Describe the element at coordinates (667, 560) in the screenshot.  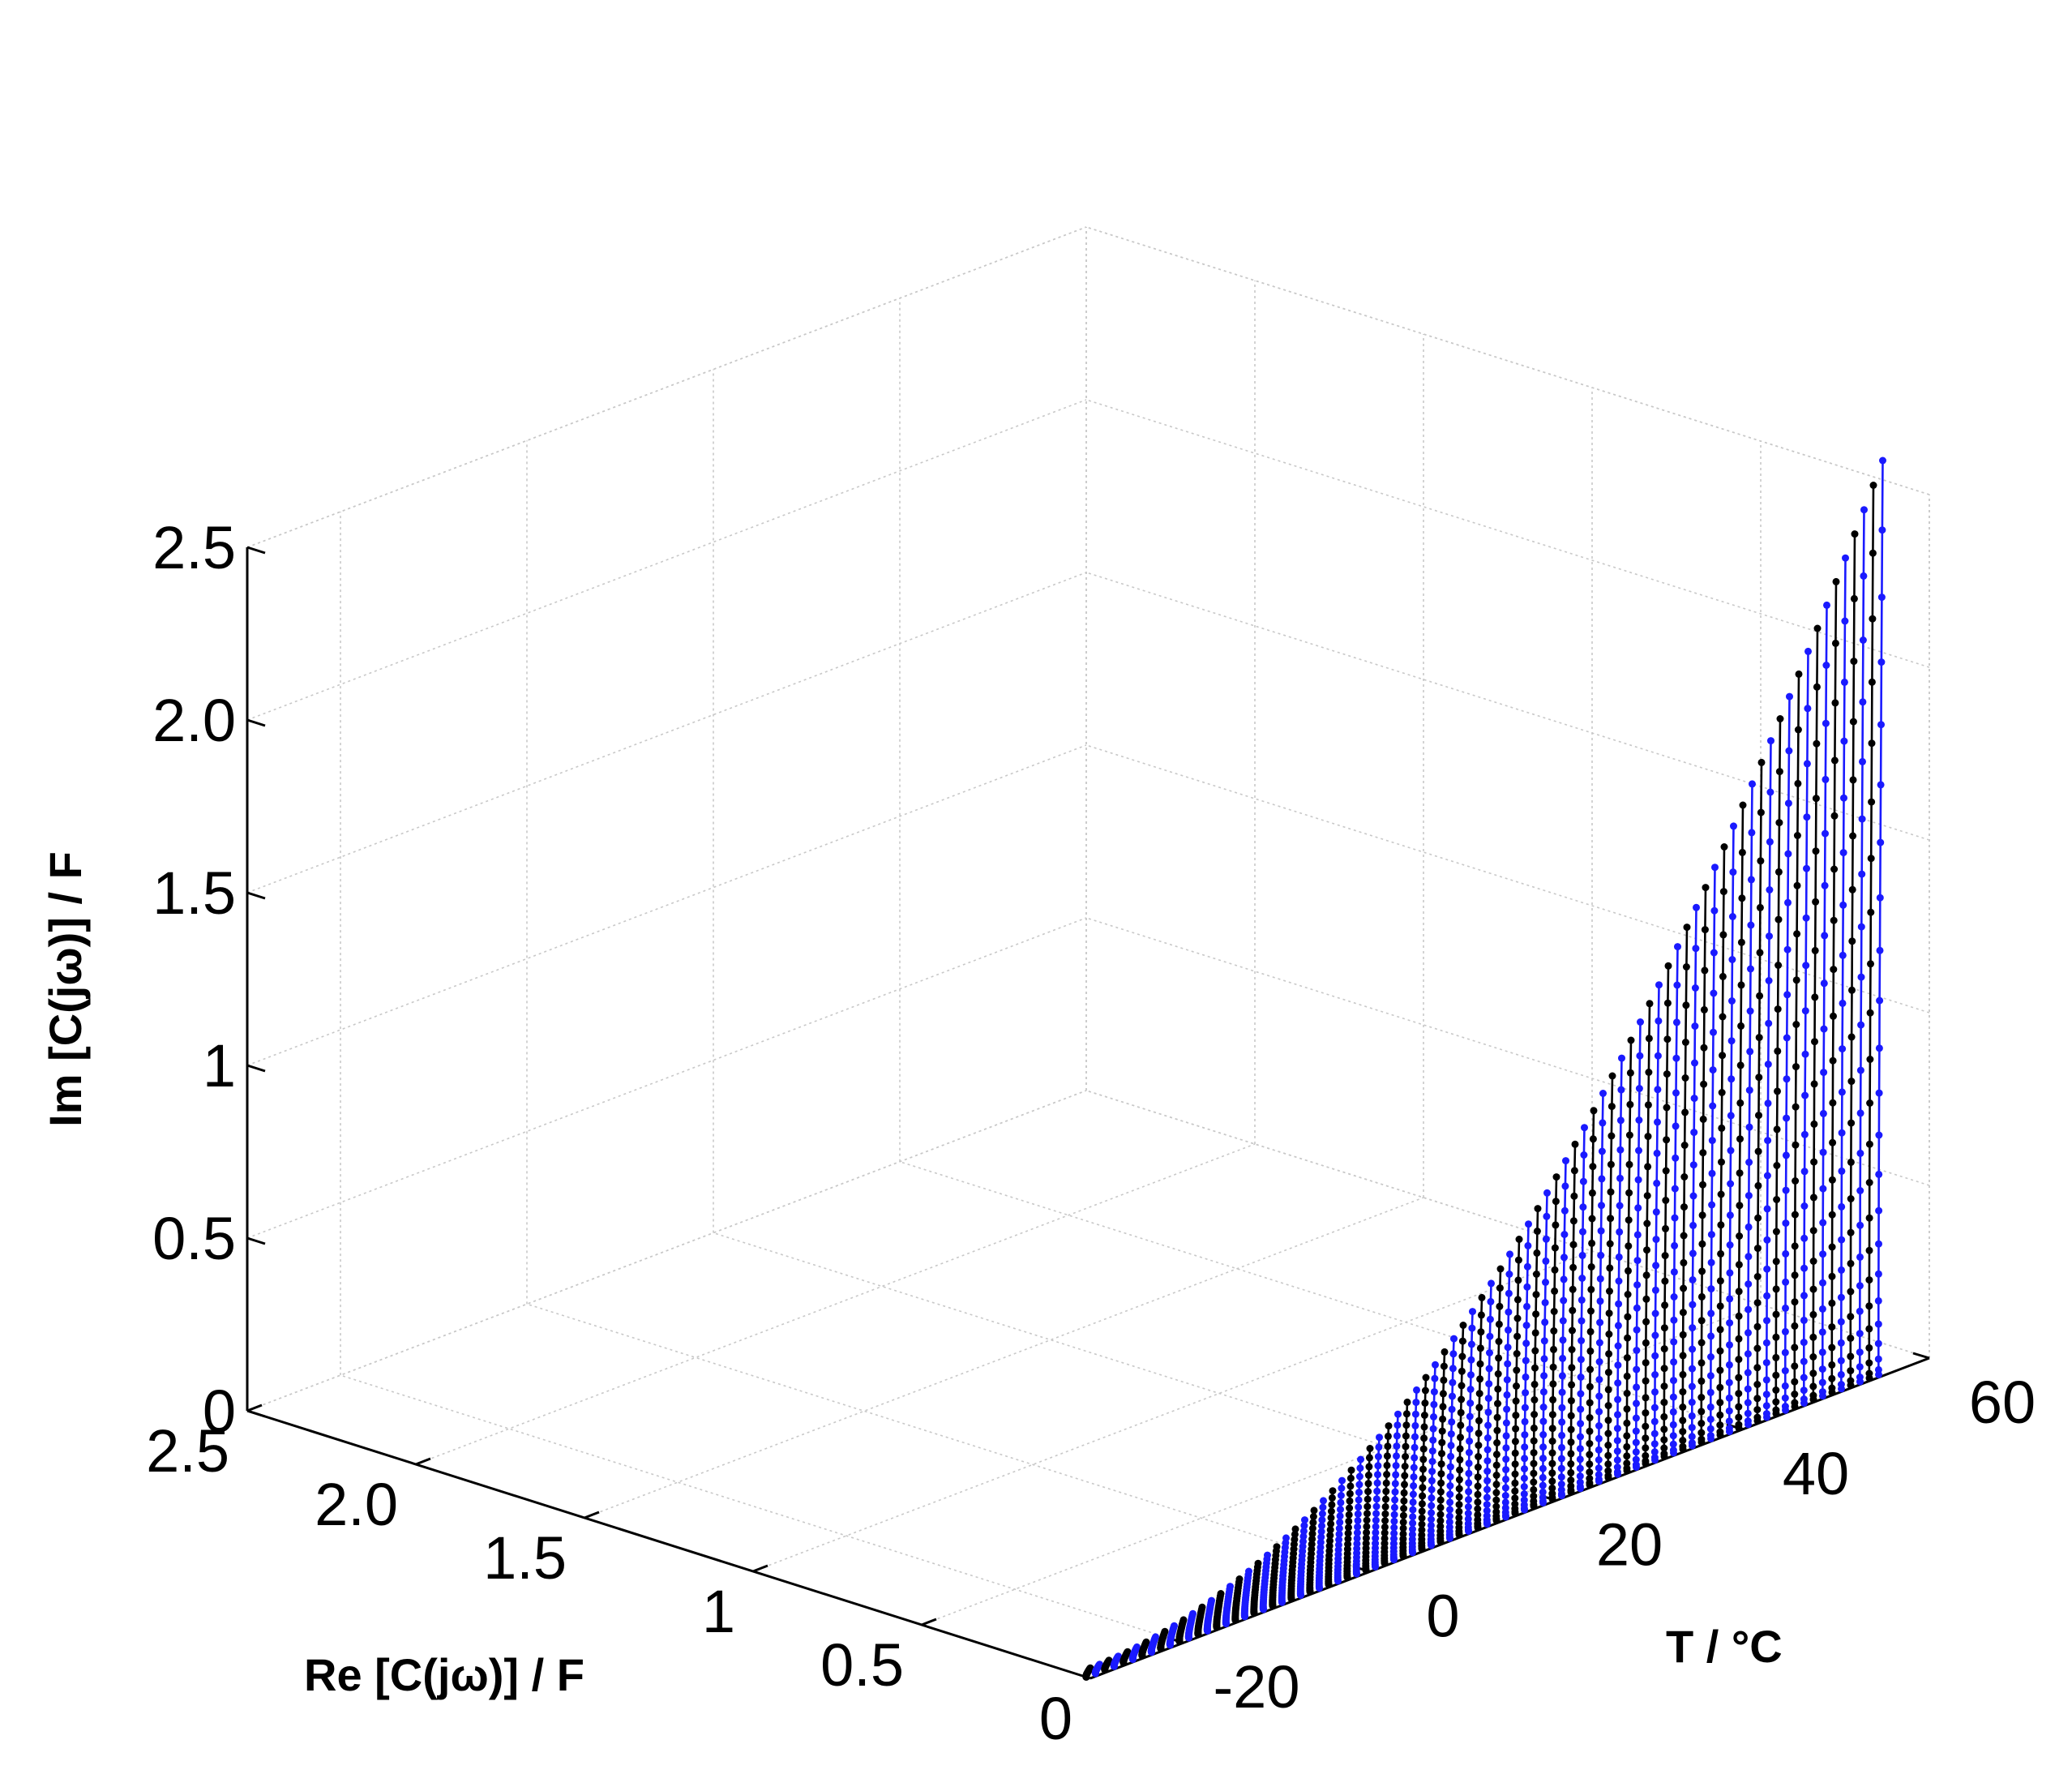
I see `grid-line` at that location.